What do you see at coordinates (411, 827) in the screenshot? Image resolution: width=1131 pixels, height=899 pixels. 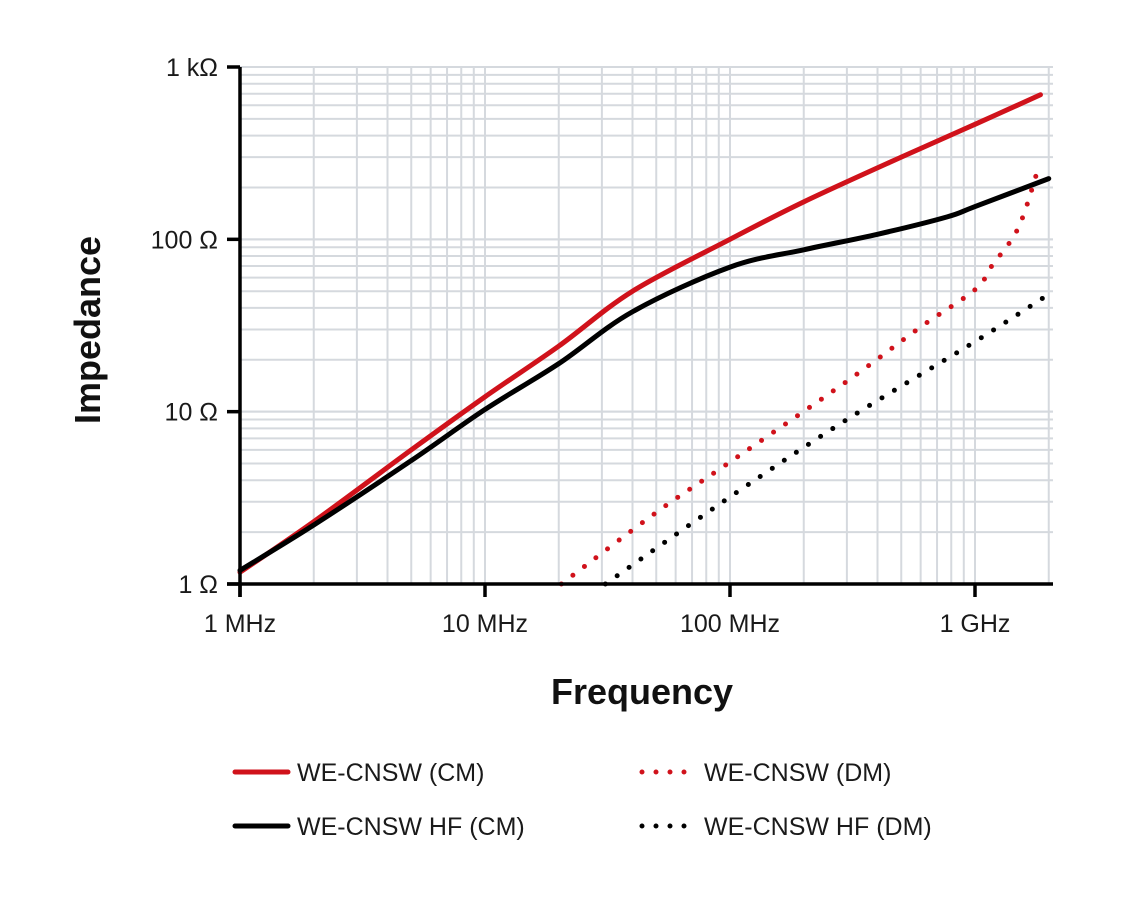 I see `legend-label: WE-CNSW HF (CM)` at bounding box center [411, 827].